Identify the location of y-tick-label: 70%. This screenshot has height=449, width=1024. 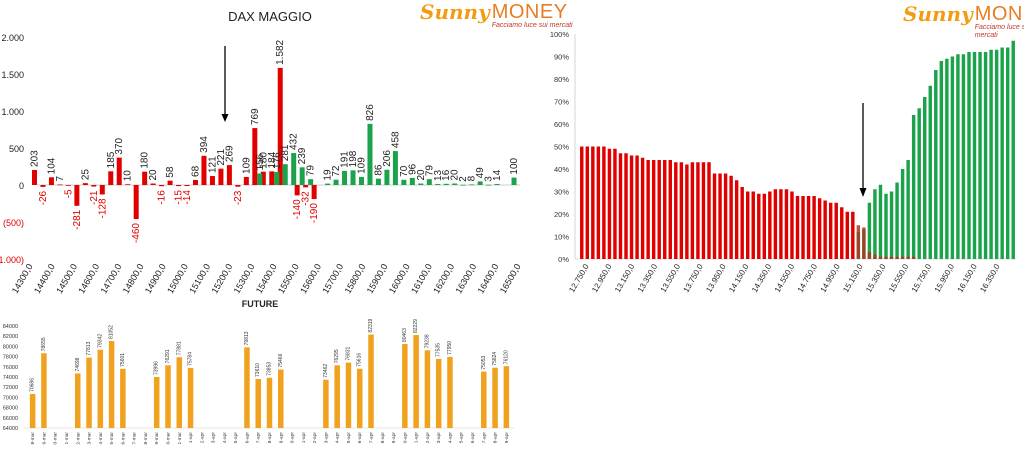
(561, 102).